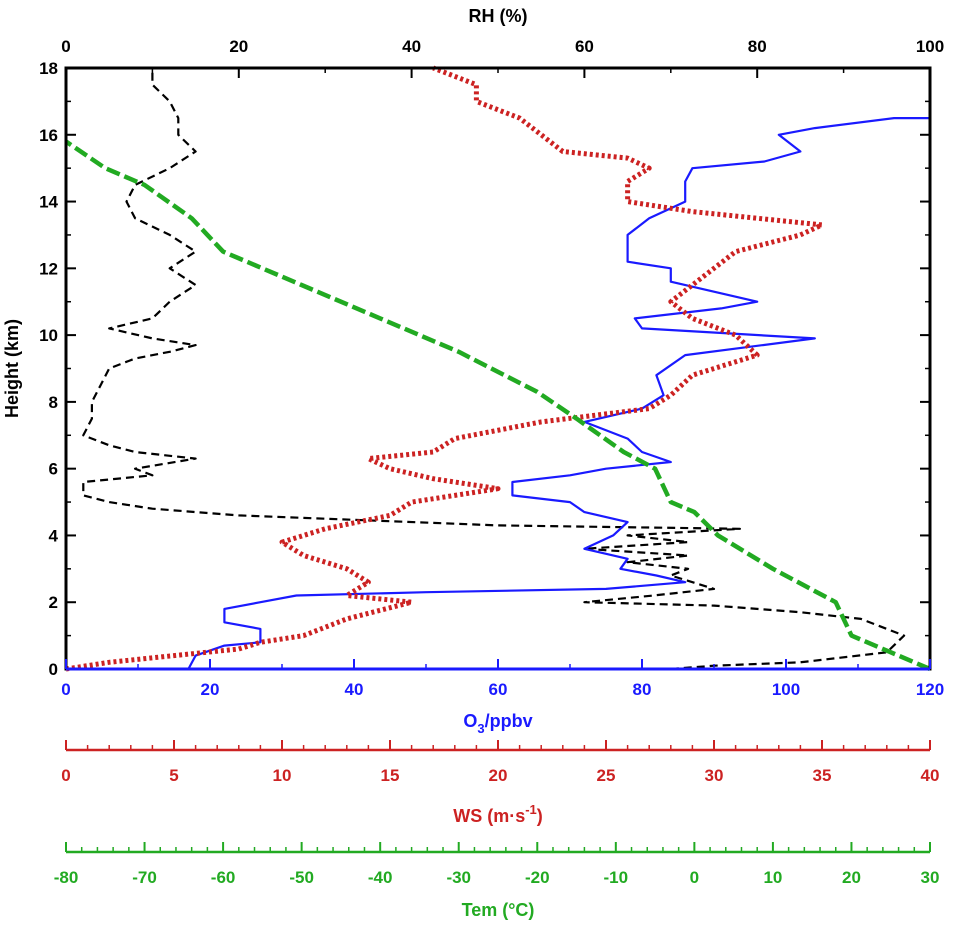 This screenshot has height=931, width=956. Describe the element at coordinates (301, 877) in the screenshot. I see `tem-tick-label: -50` at that location.